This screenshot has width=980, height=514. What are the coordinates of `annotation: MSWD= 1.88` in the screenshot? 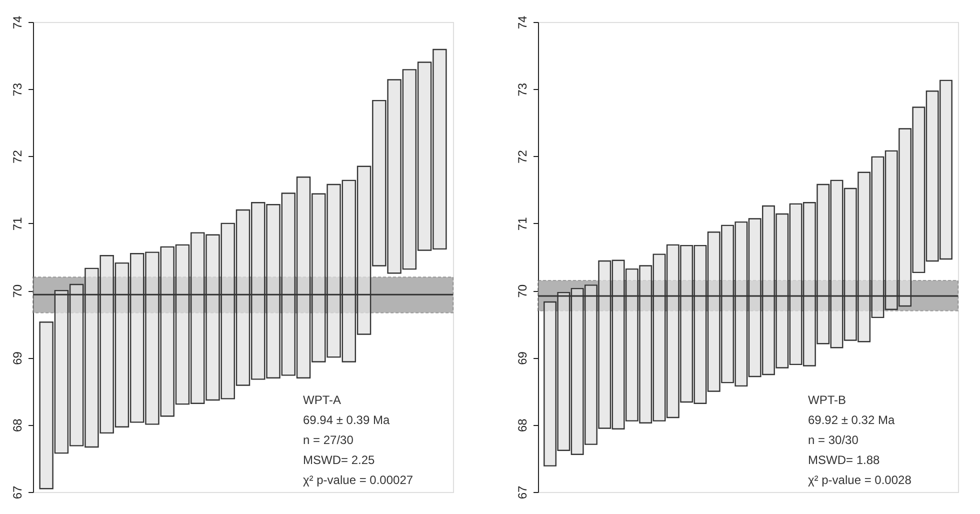 It's located at (844, 460).